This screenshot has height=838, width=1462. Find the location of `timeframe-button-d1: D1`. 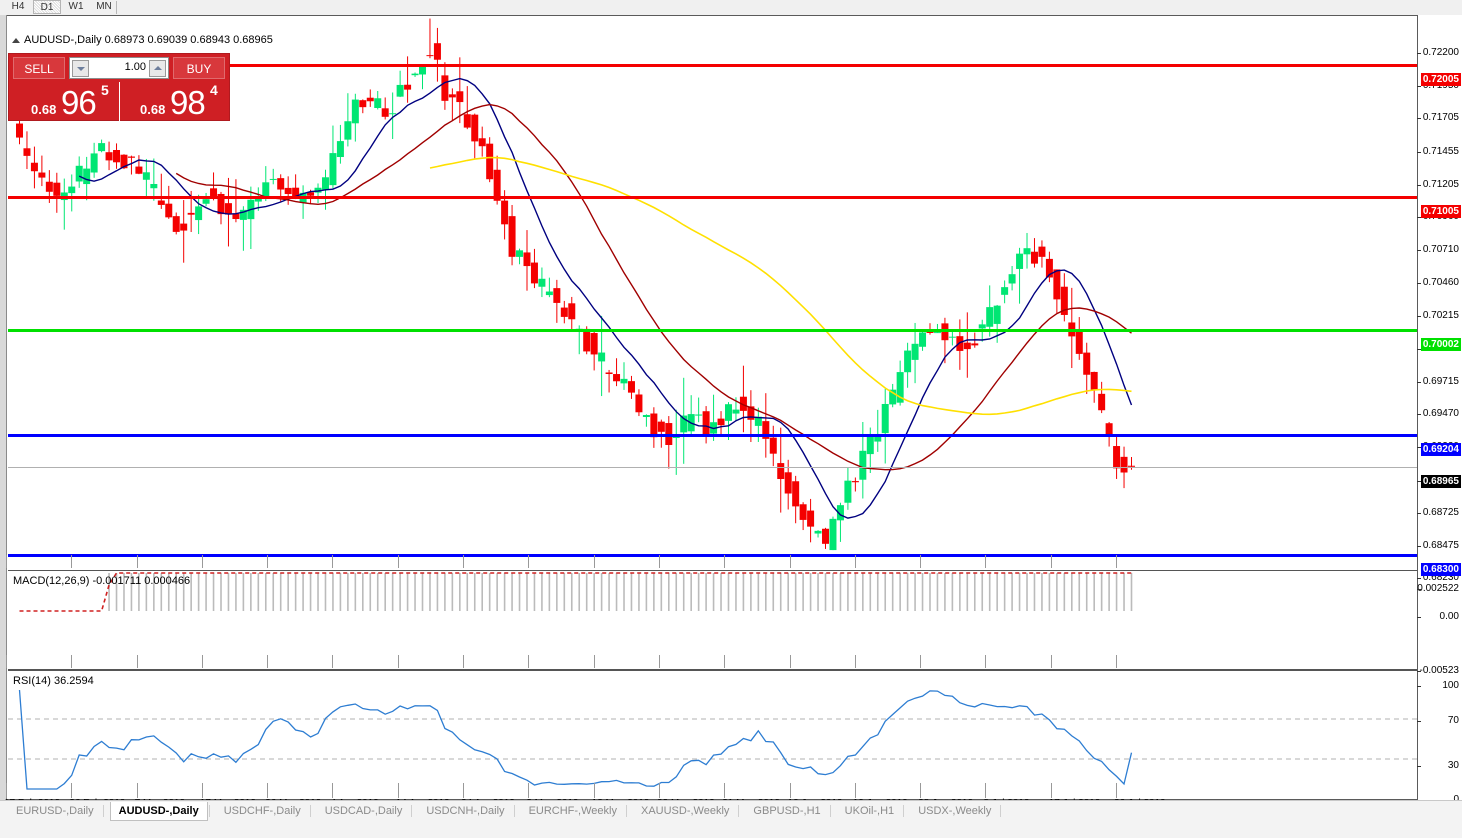

timeframe-button-d1: D1 is located at coordinates (47, 7).